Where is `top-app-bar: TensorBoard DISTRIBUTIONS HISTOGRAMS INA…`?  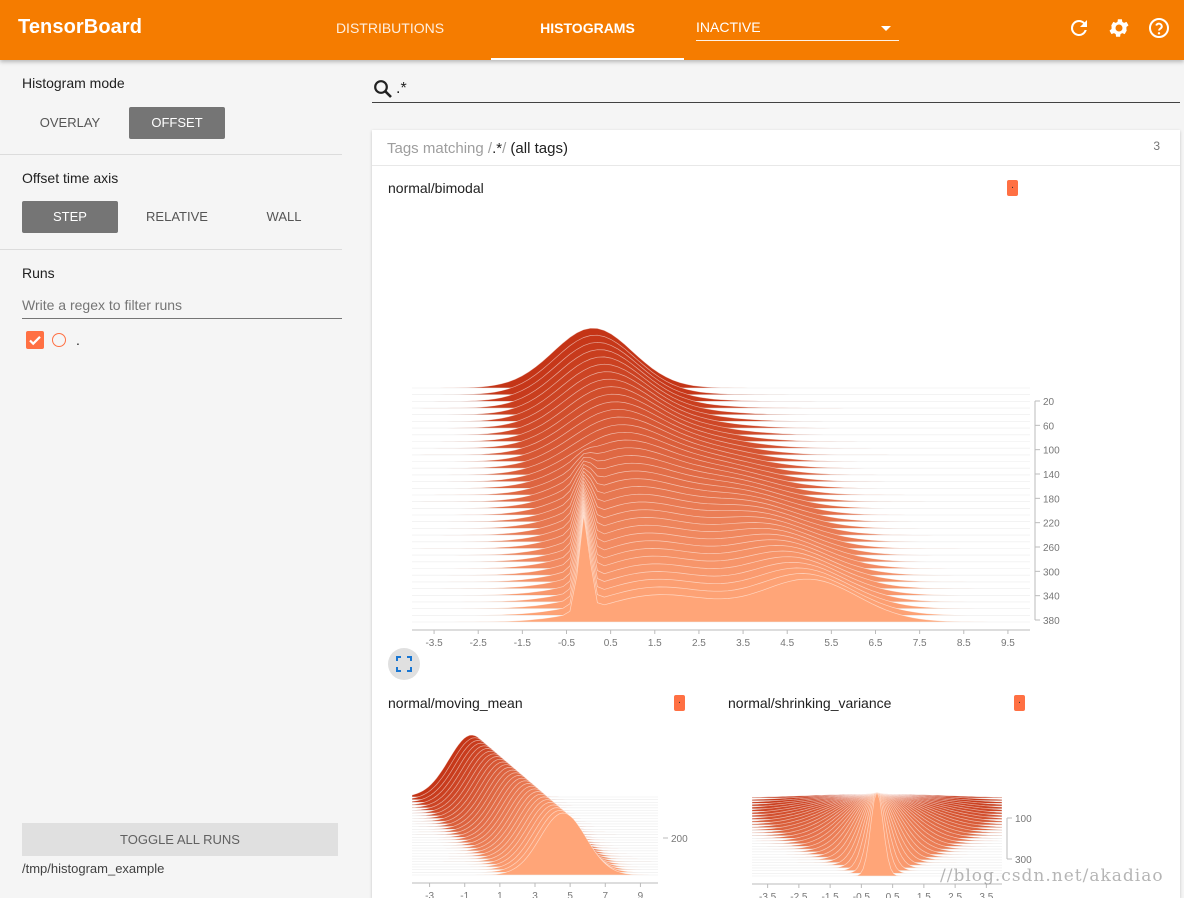 top-app-bar: TensorBoard DISTRIBUTIONS HISTOGRAMS INA… is located at coordinates (592, 30).